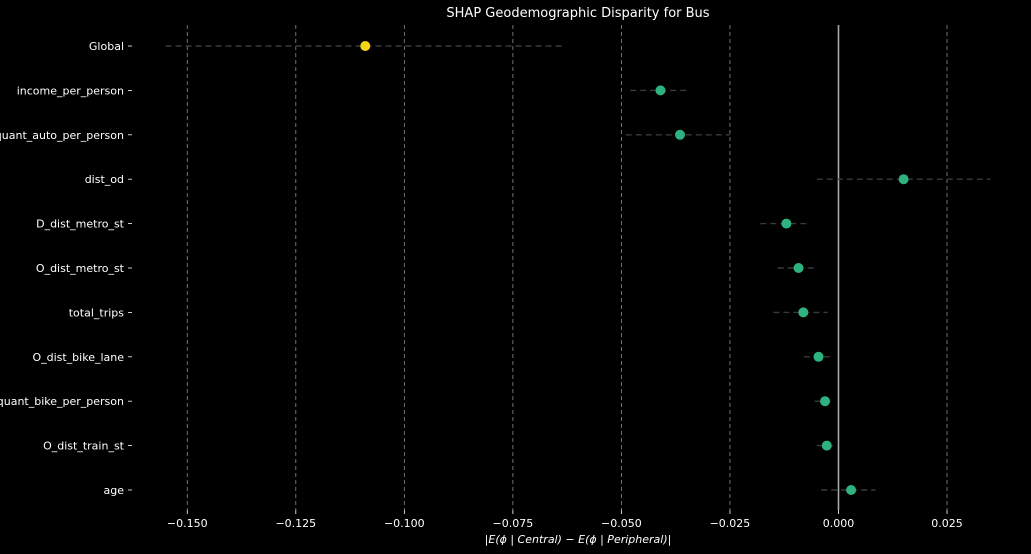 The image size is (1031, 554). Describe the element at coordinates (577, 13) in the screenshot. I see `chart-title: SHAP Geodemographic Disparity for Bus` at that location.